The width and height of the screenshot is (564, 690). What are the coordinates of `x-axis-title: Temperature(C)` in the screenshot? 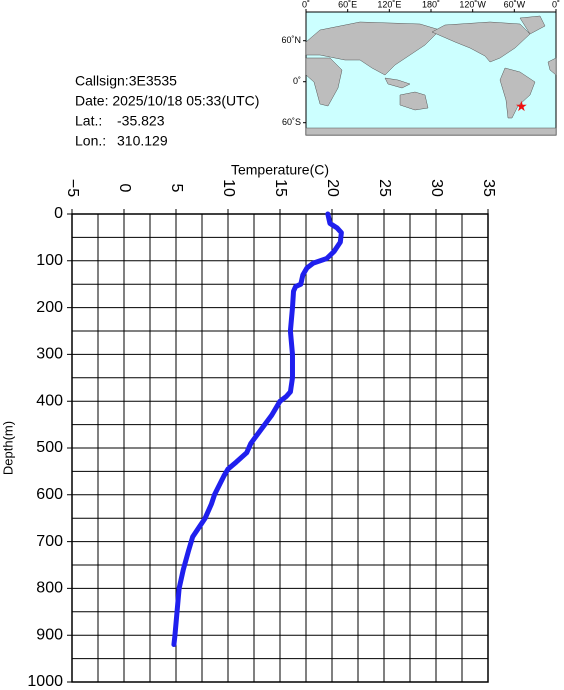 It's located at (280, 170).